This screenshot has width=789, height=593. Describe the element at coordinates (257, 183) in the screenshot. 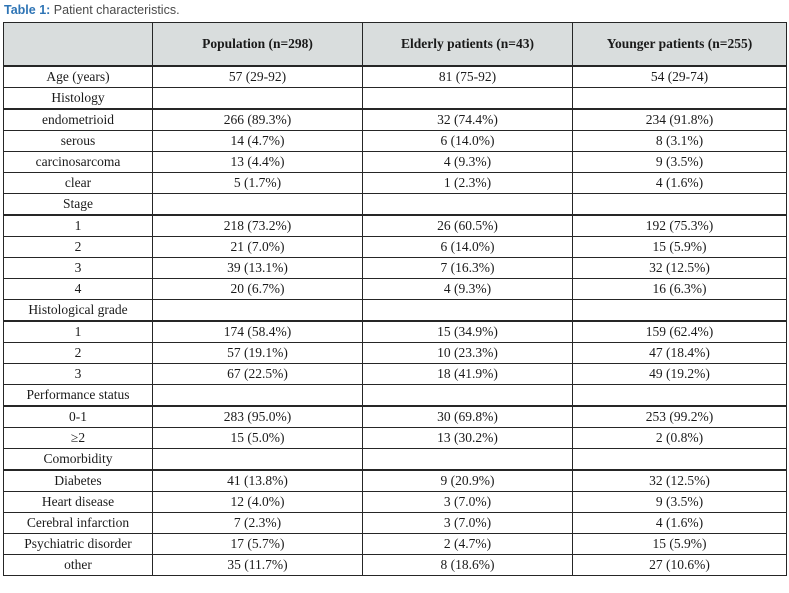

I see `cell-value: 5 (1.7%)` at that location.